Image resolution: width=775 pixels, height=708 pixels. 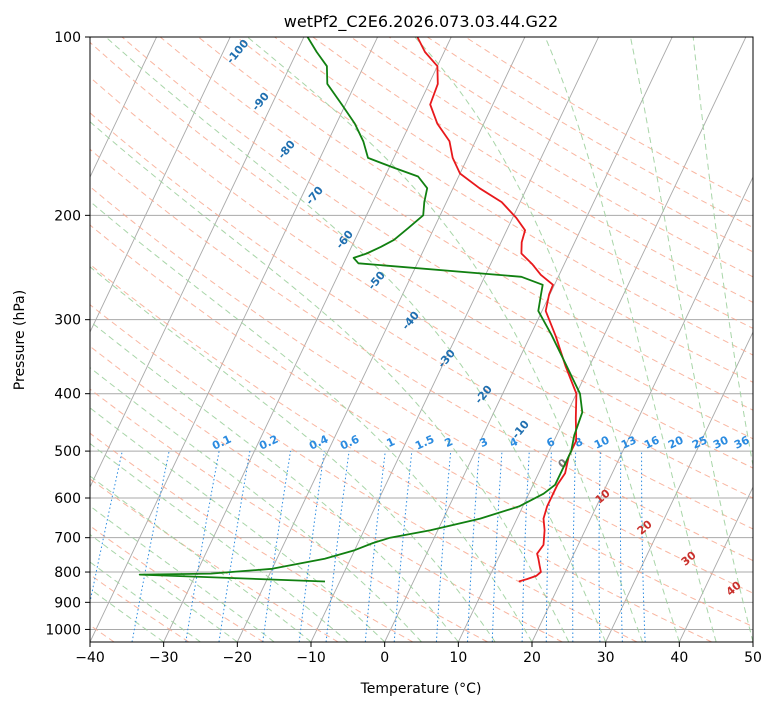 I want to click on x-tick-label: 40, so click(x=679, y=658).